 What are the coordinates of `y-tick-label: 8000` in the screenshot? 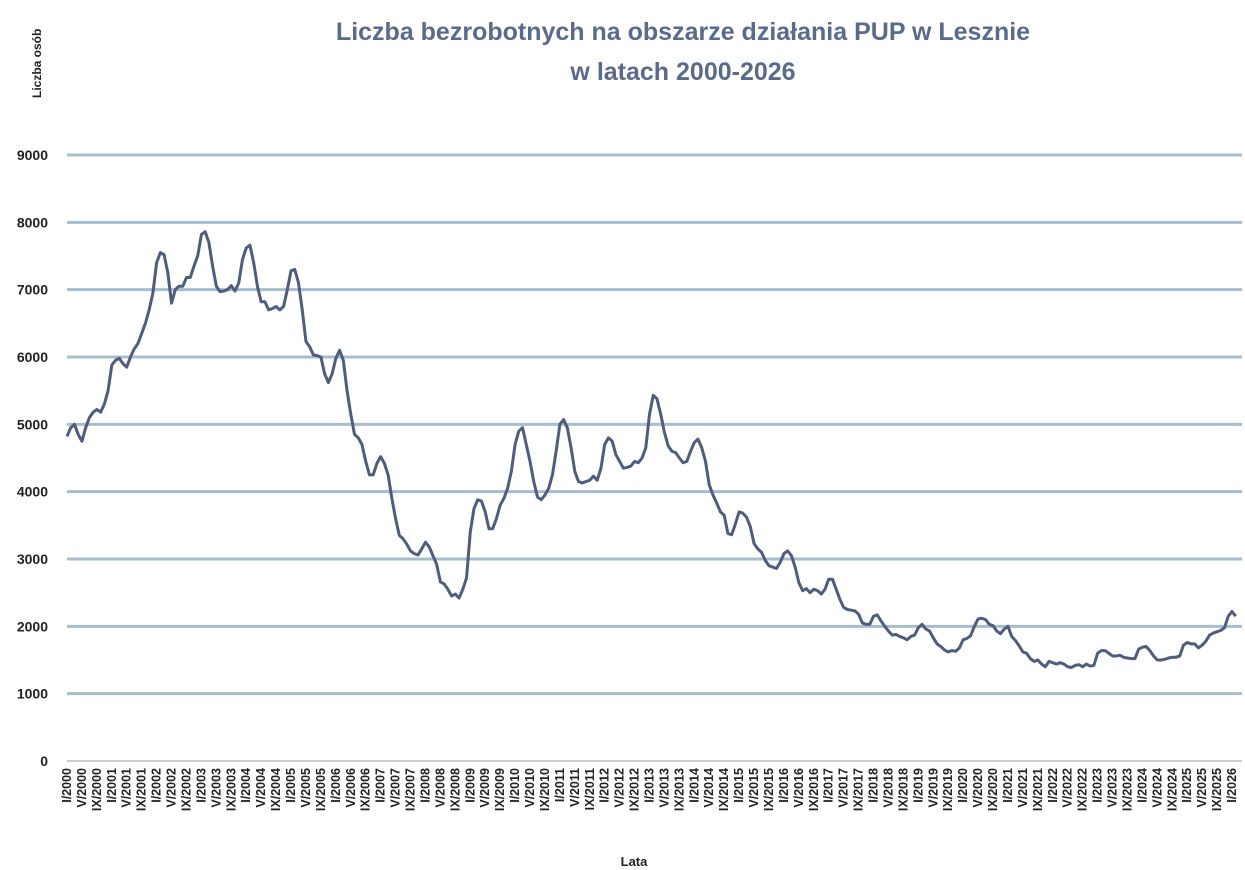 It's located at (32, 222).